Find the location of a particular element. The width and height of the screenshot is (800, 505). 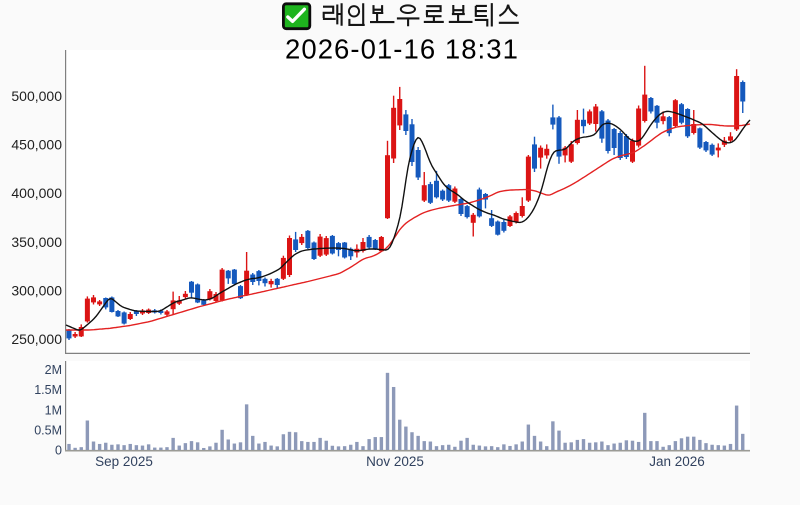

svg-text: Jan 2026 is located at coordinates (677, 461).